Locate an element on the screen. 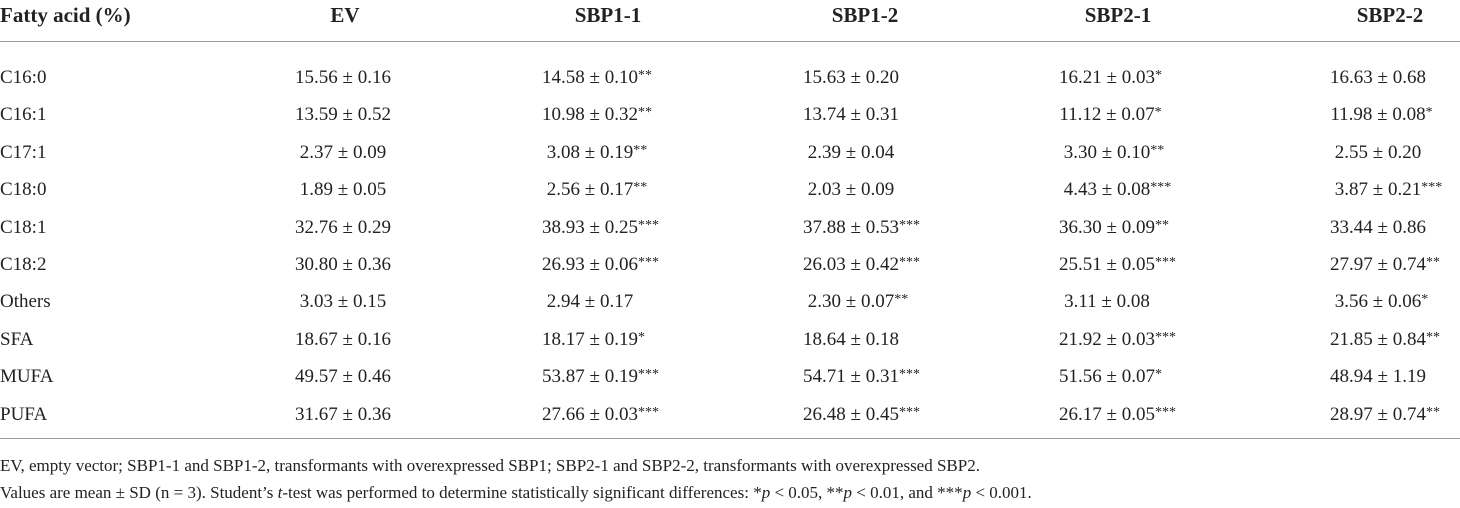 This screenshot has height=508, width=1460. row-label: PUFA is located at coordinates (23, 415).